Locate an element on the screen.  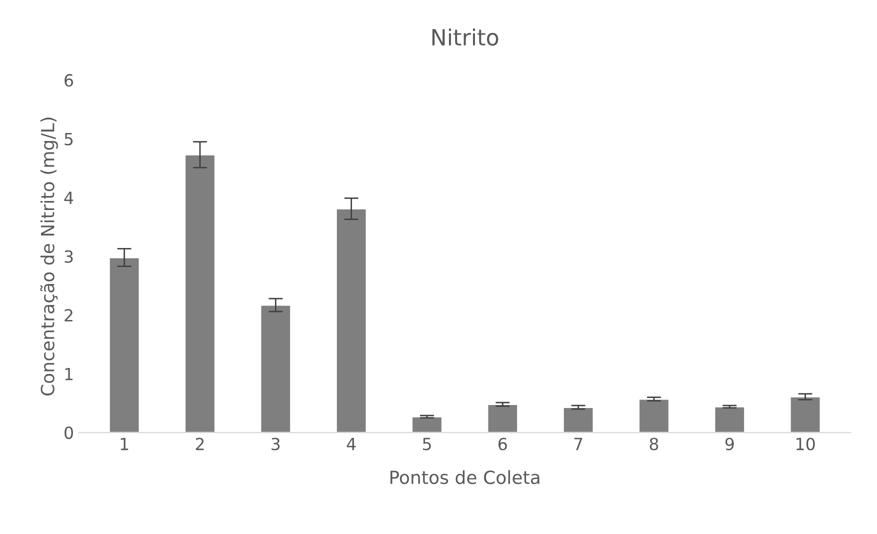
x-tick-label: 3 is located at coordinates (276, 444).